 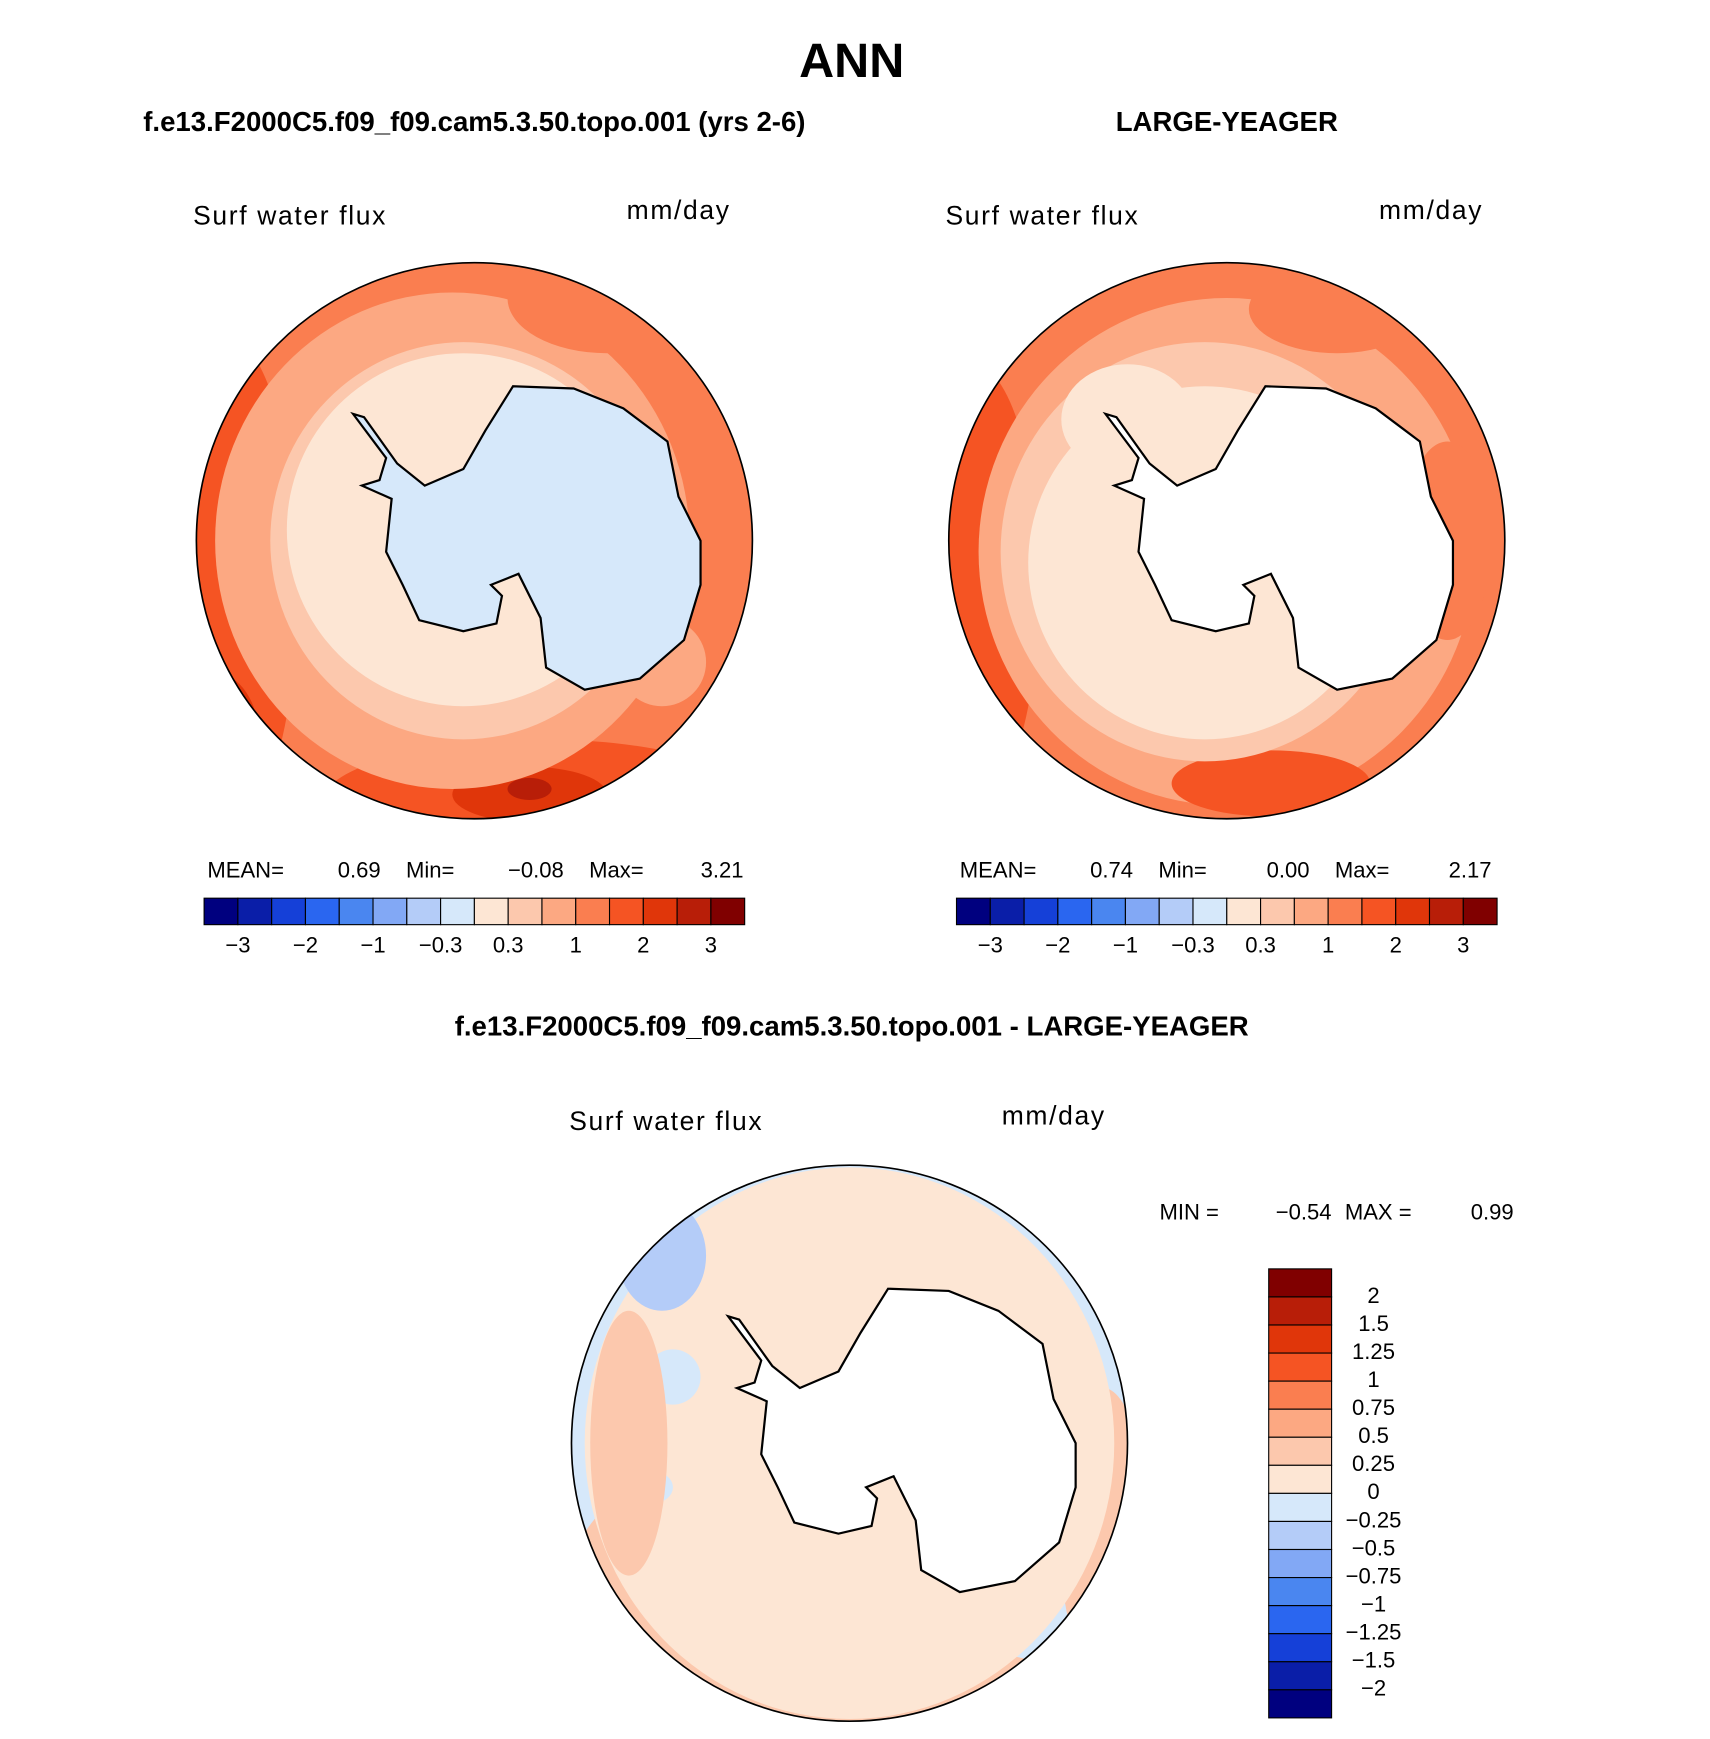 I want to click on stat-value: 0.69, so click(x=359, y=870).